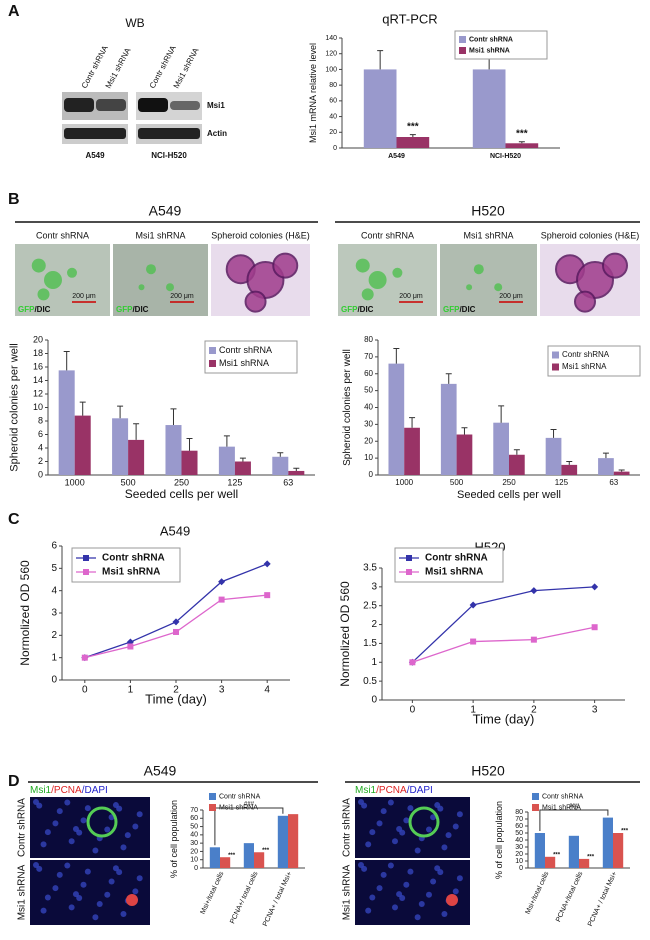 The width and height of the screenshot is (650, 940). I want to click on legend-box, so click(594, 361).